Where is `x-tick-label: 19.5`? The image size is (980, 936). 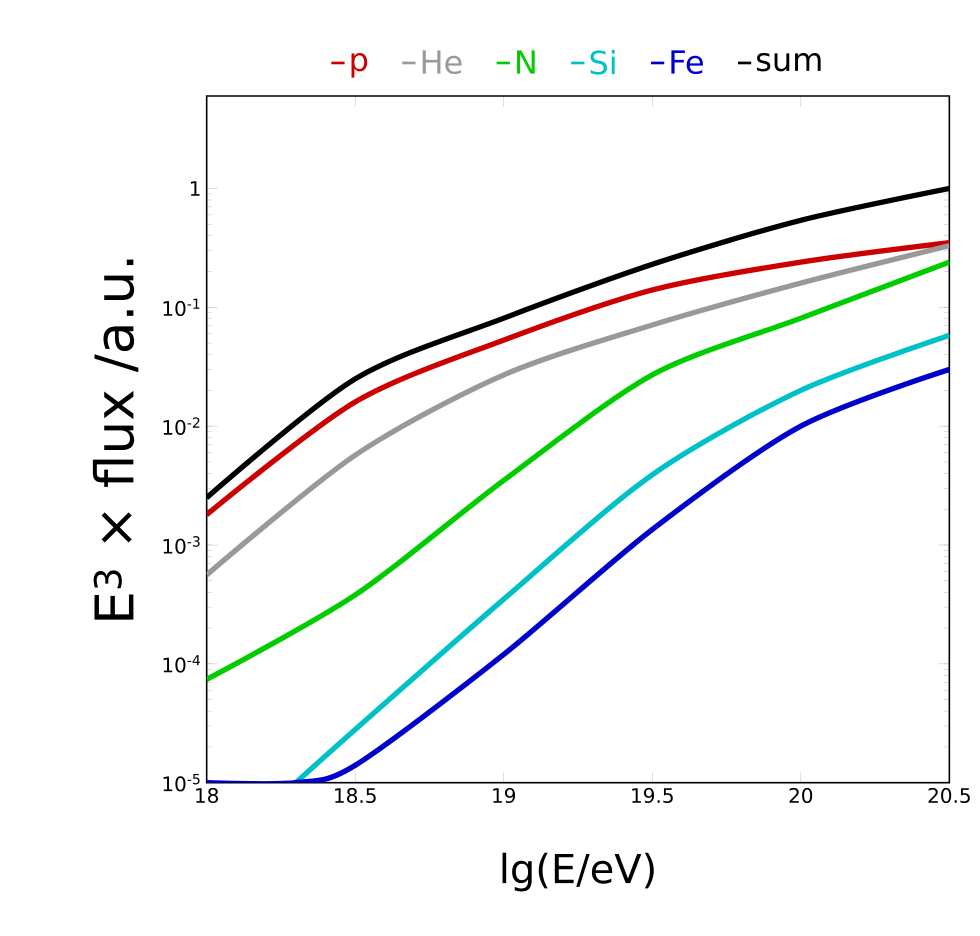
x-tick-label: 19.5 is located at coordinates (652, 796).